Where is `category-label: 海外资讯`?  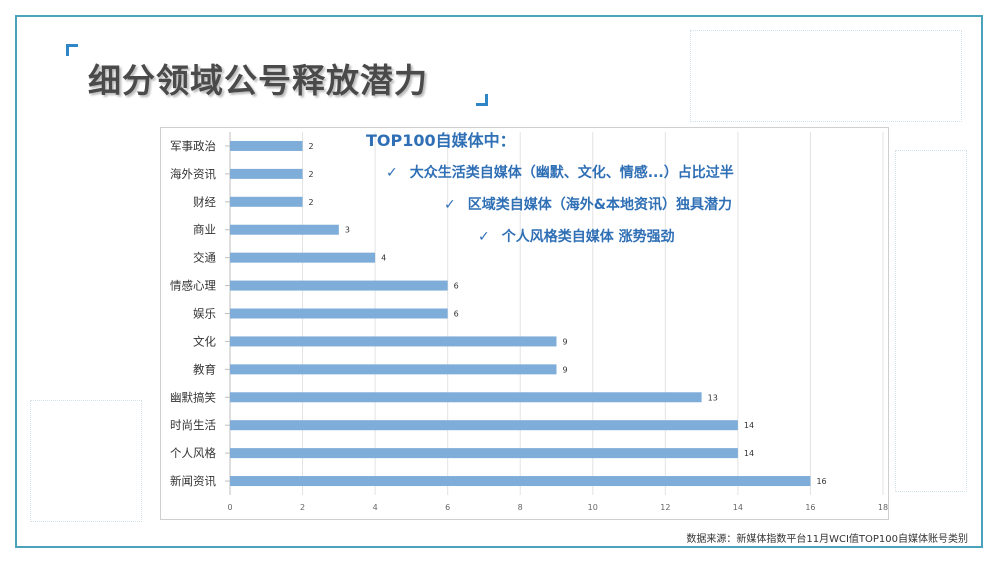
category-label: 海外资讯 is located at coordinates (193, 174).